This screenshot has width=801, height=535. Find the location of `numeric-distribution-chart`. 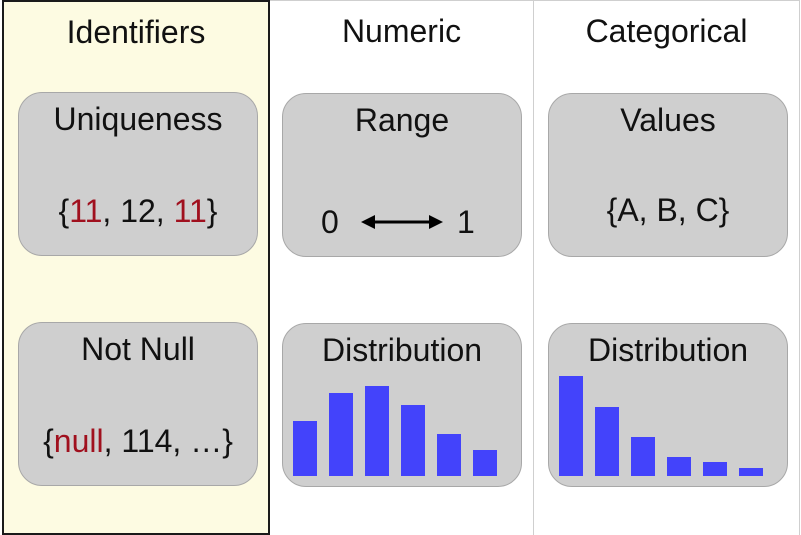

numeric-distribution-chart is located at coordinates (395, 431).